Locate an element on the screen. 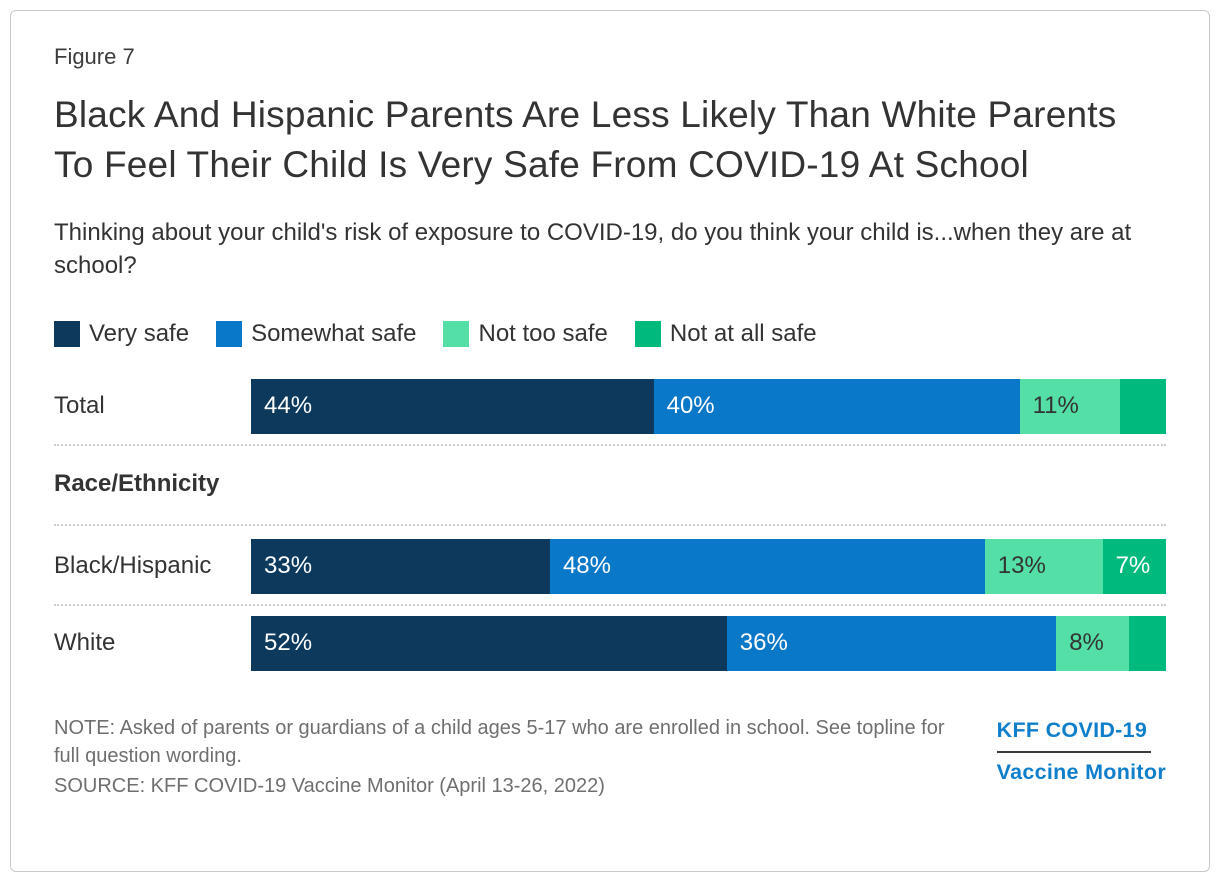 This screenshot has width=1220, height=882. row-label-black-hispanic: Black/Hispanic is located at coordinates (133, 566).